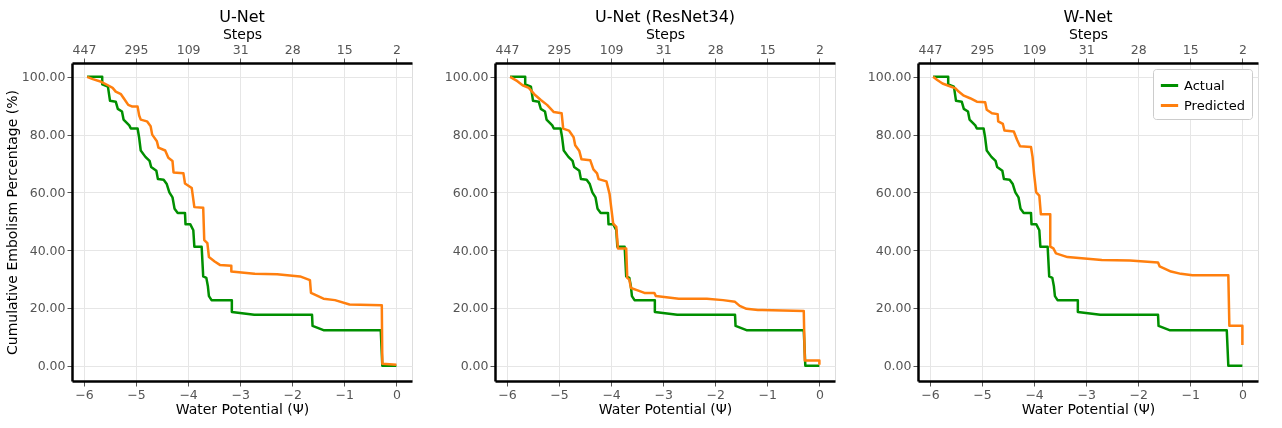 This screenshot has height=428, width=1282. What do you see at coordinates (1088, 16) in the screenshot?
I see `chart-title: W-Net` at bounding box center [1088, 16].